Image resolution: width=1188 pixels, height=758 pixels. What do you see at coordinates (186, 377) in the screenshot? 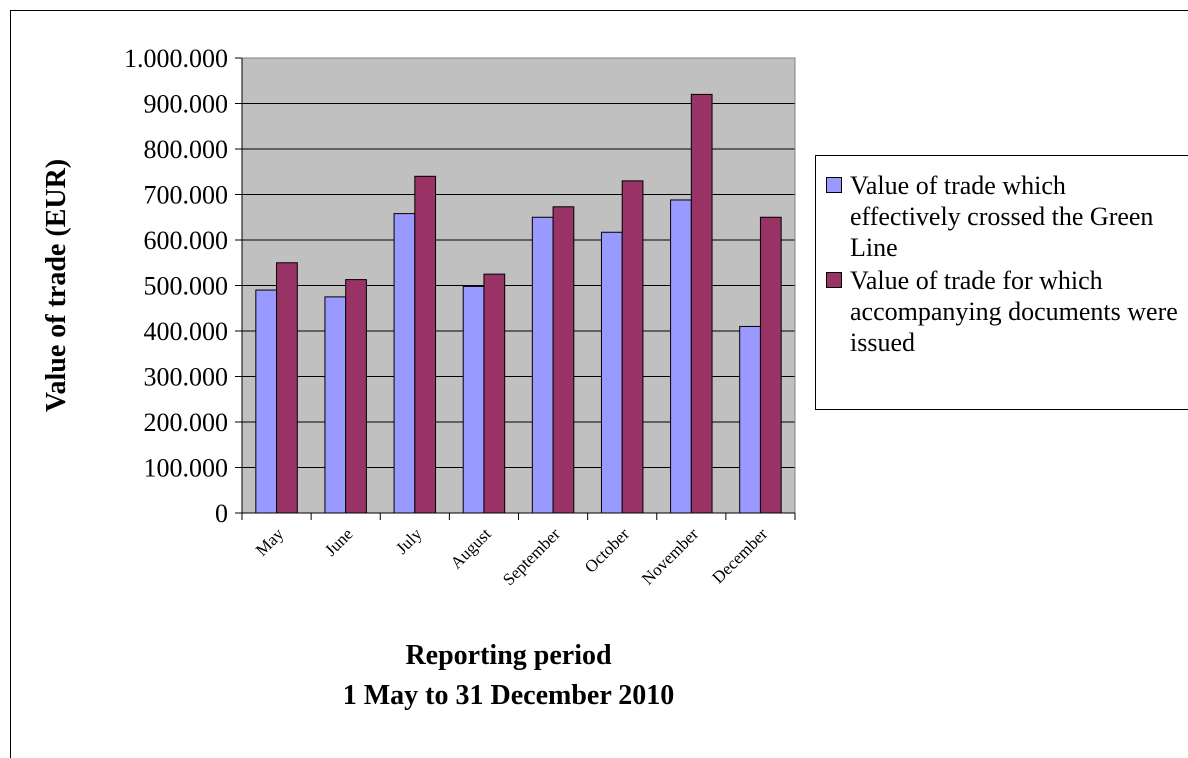
I see `y-tick-label: 300.000` at bounding box center [186, 377].